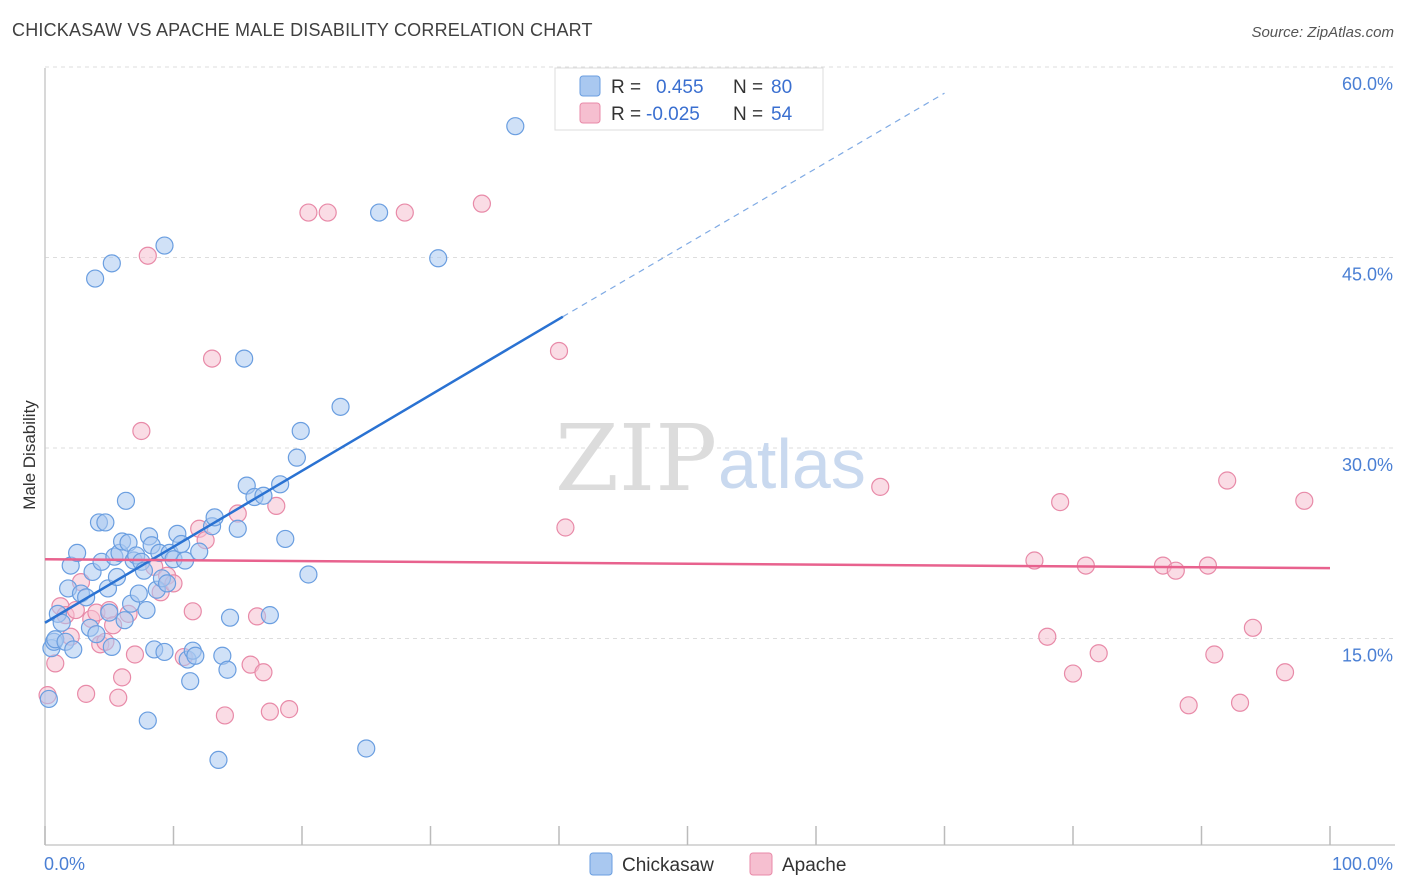  I want to click on apache-swatch, so click(590, 113).